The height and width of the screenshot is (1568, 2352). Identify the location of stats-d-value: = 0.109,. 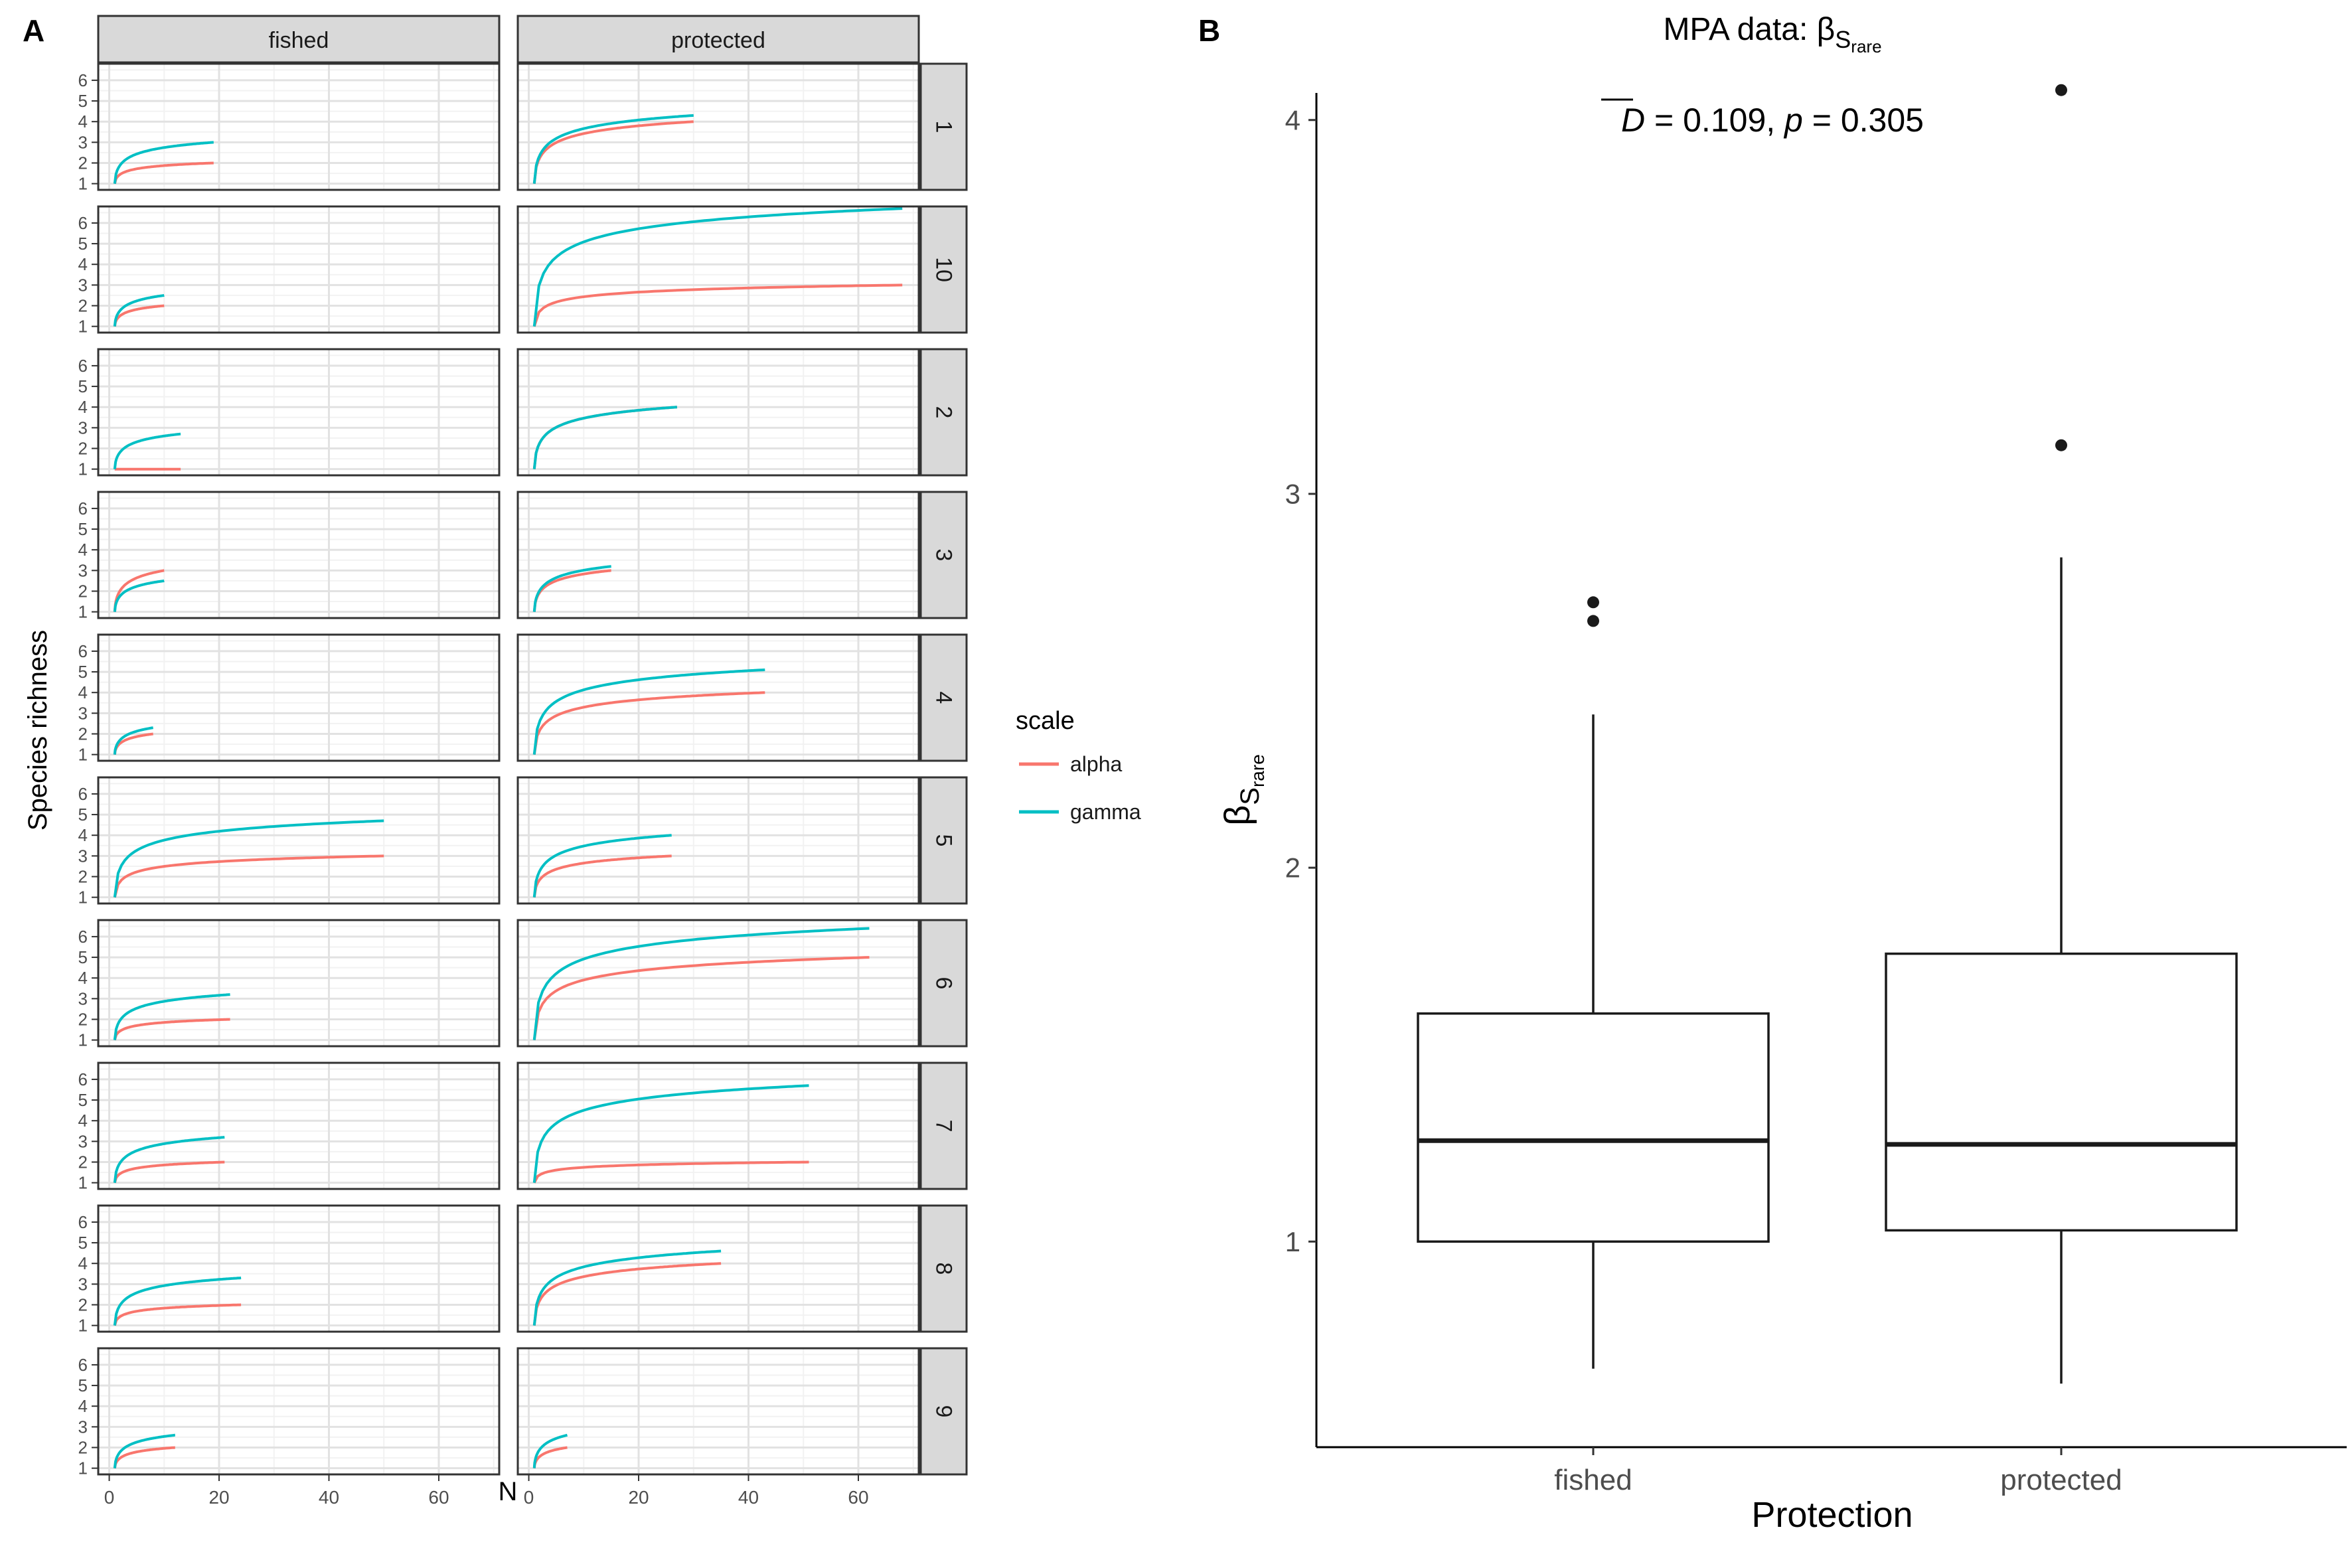
(1715, 120).